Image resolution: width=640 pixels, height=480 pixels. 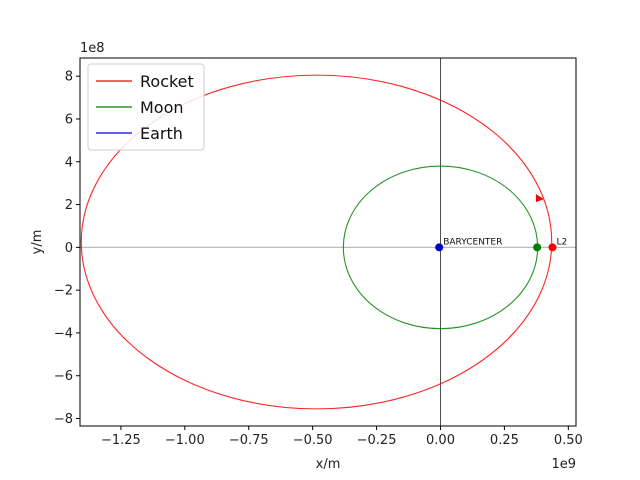 What do you see at coordinates (37, 242) in the screenshot?
I see `y-axis-label: y/m` at bounding box center [37, 242].